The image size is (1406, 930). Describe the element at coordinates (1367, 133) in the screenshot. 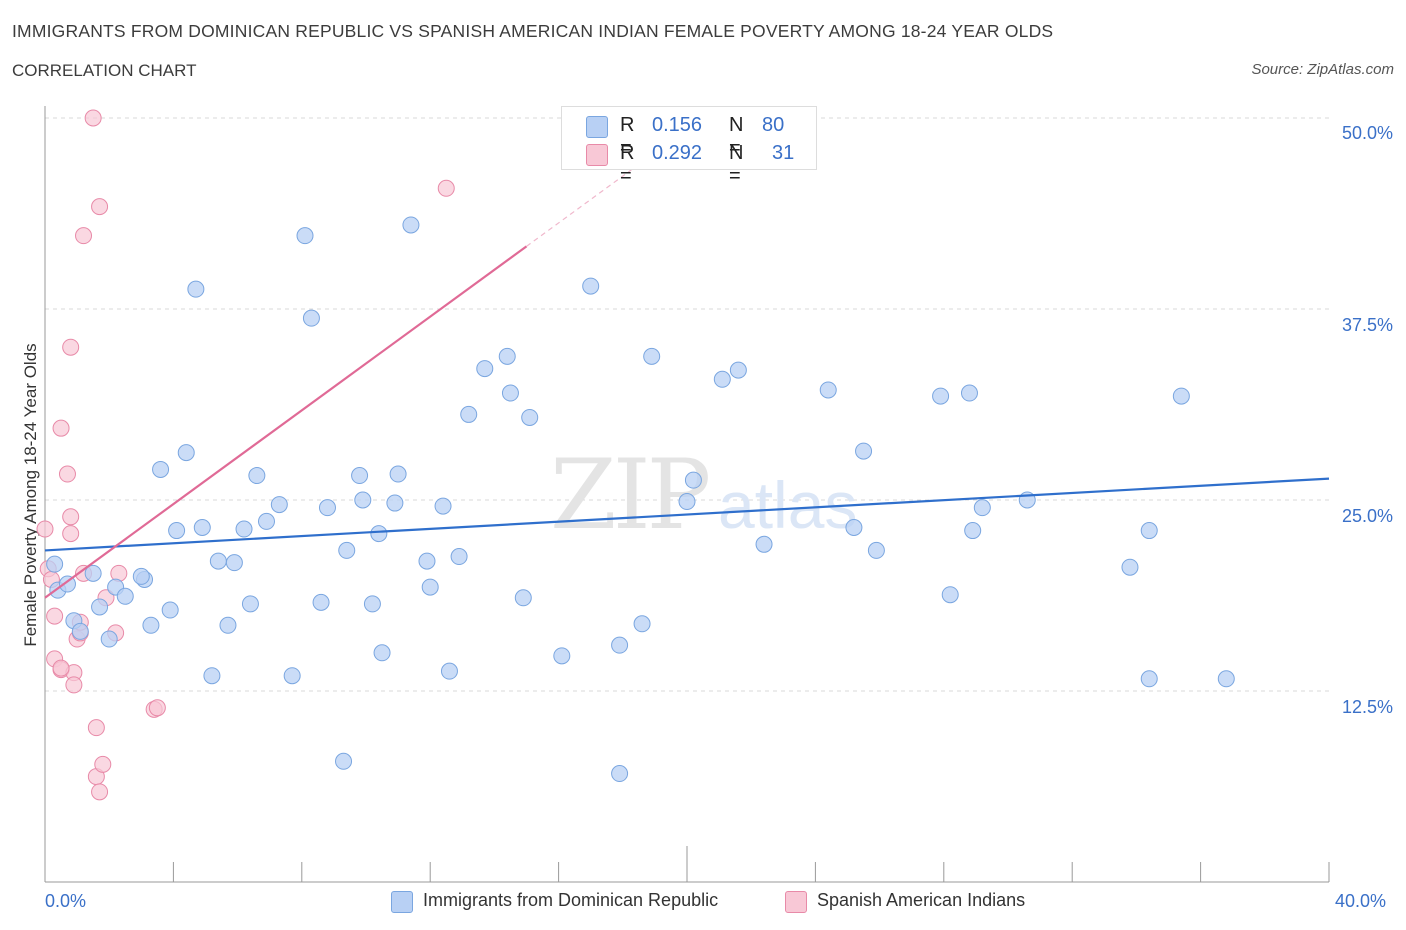

I see `y-tick-label-50: 50.0%` at that location.